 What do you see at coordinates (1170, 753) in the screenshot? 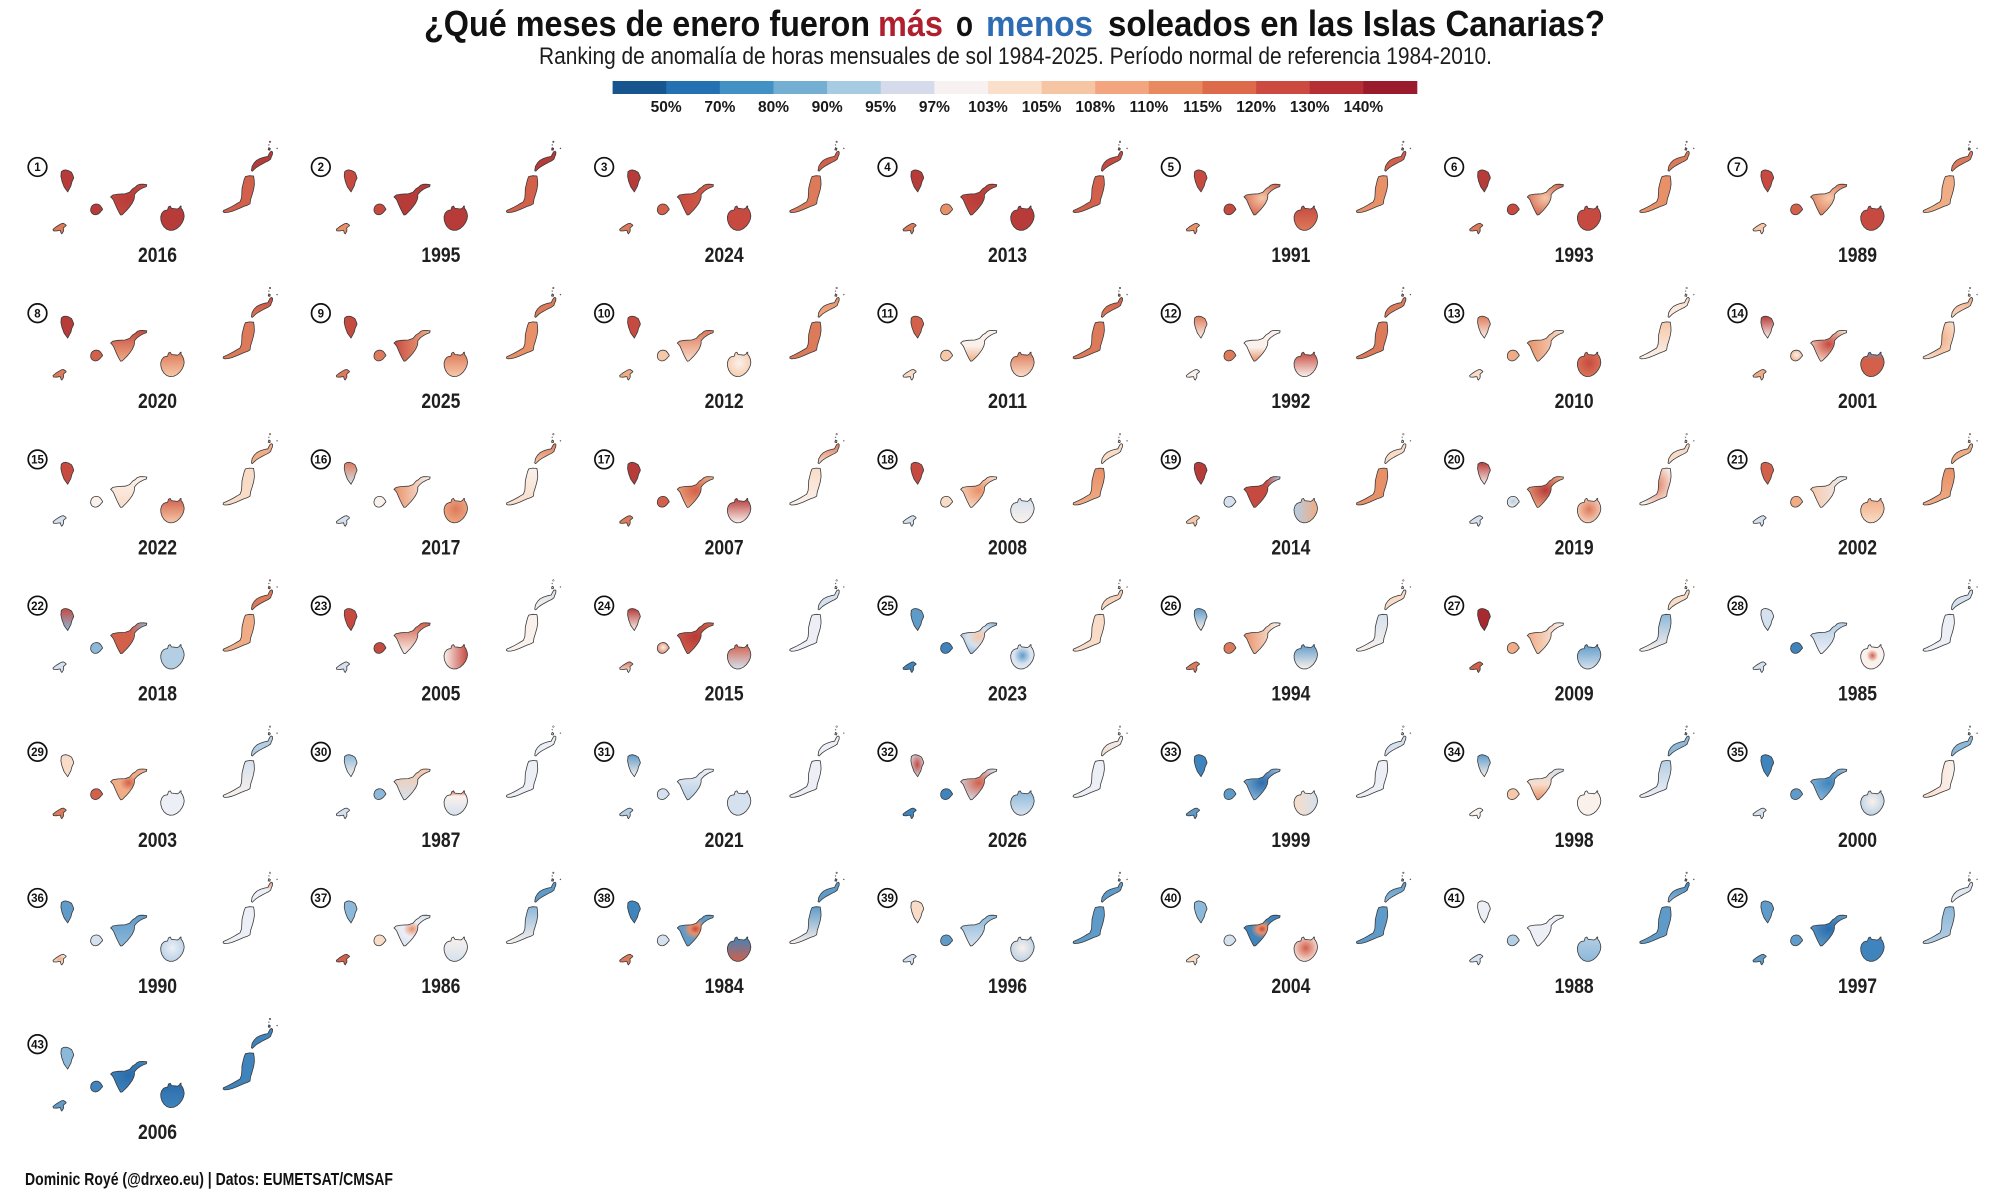
I see `svg-text: 33` at bounding box center [1170, 753].